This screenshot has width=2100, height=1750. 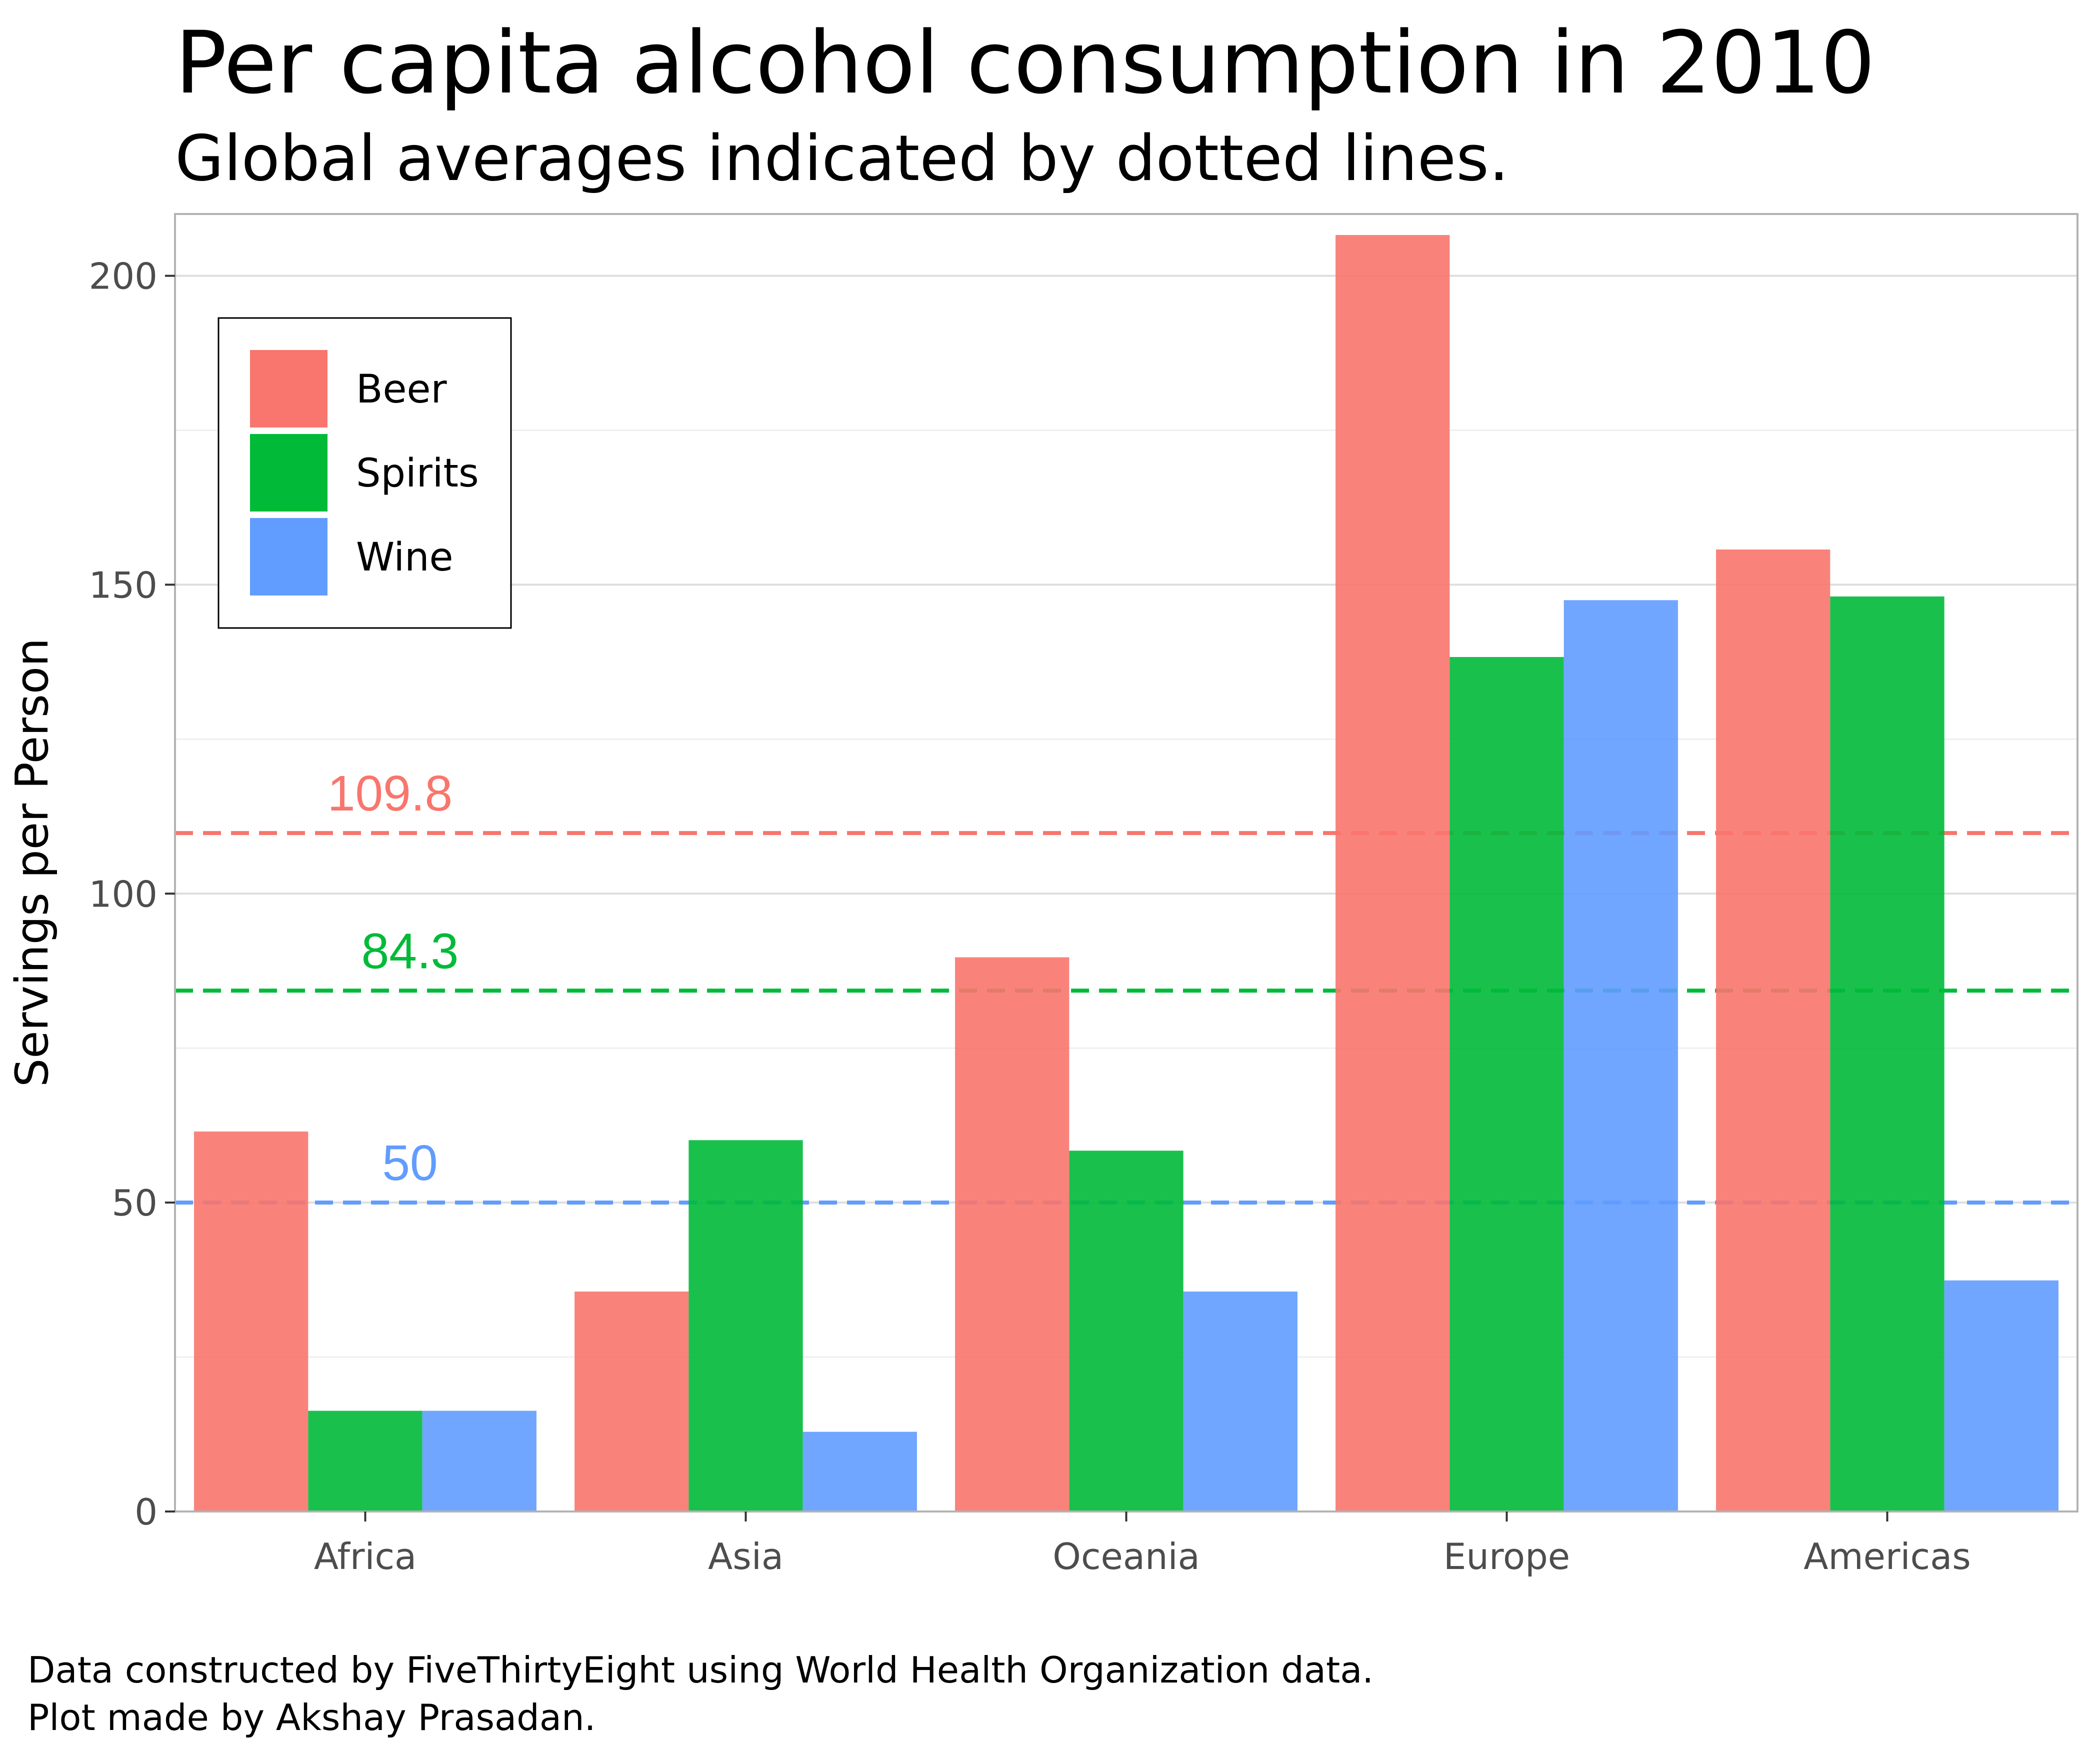 What do you see at coordinates (289, 473) in the screenshot?
I see `legend-key-spirits` at bounding box center [289, 473].